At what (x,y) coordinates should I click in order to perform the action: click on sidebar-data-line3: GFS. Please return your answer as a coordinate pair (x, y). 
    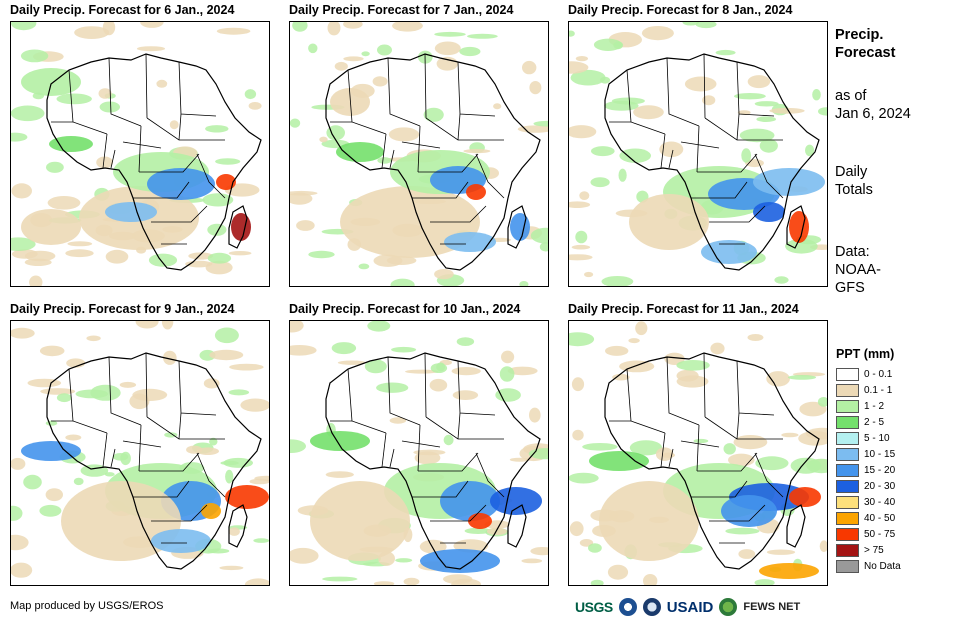
    Looking at the image, I should click on (850, 288).